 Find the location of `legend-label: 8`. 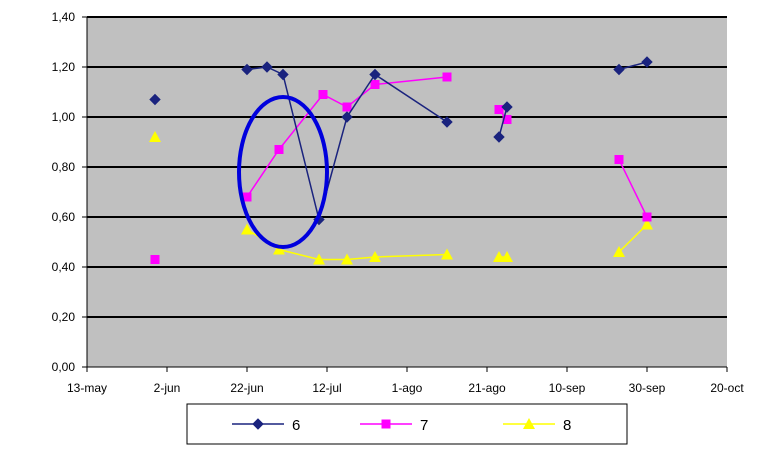

legend-label: 8 is located at coordinates (567, 425).